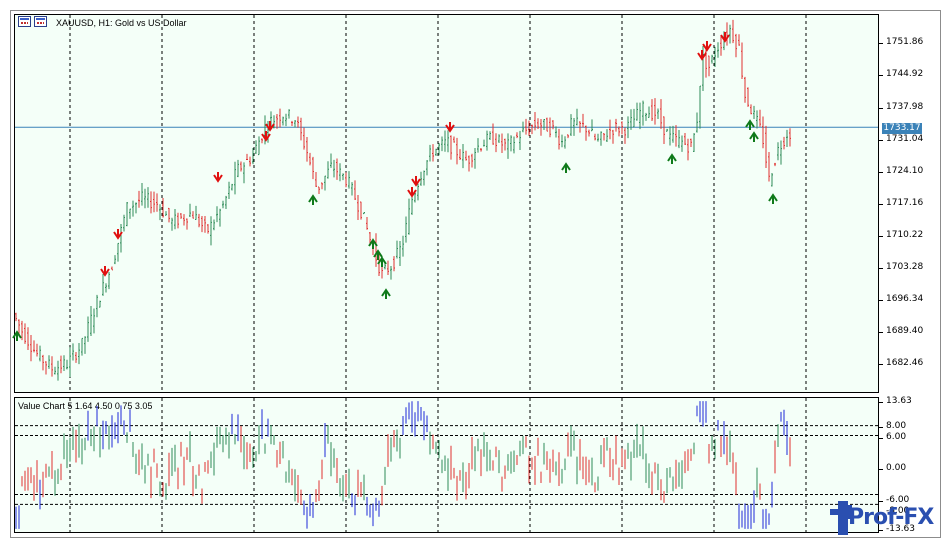  Describe the element at coordinates (901, 529) in the screenshot. I see `indicator-axis-label: -13.63` at that location.